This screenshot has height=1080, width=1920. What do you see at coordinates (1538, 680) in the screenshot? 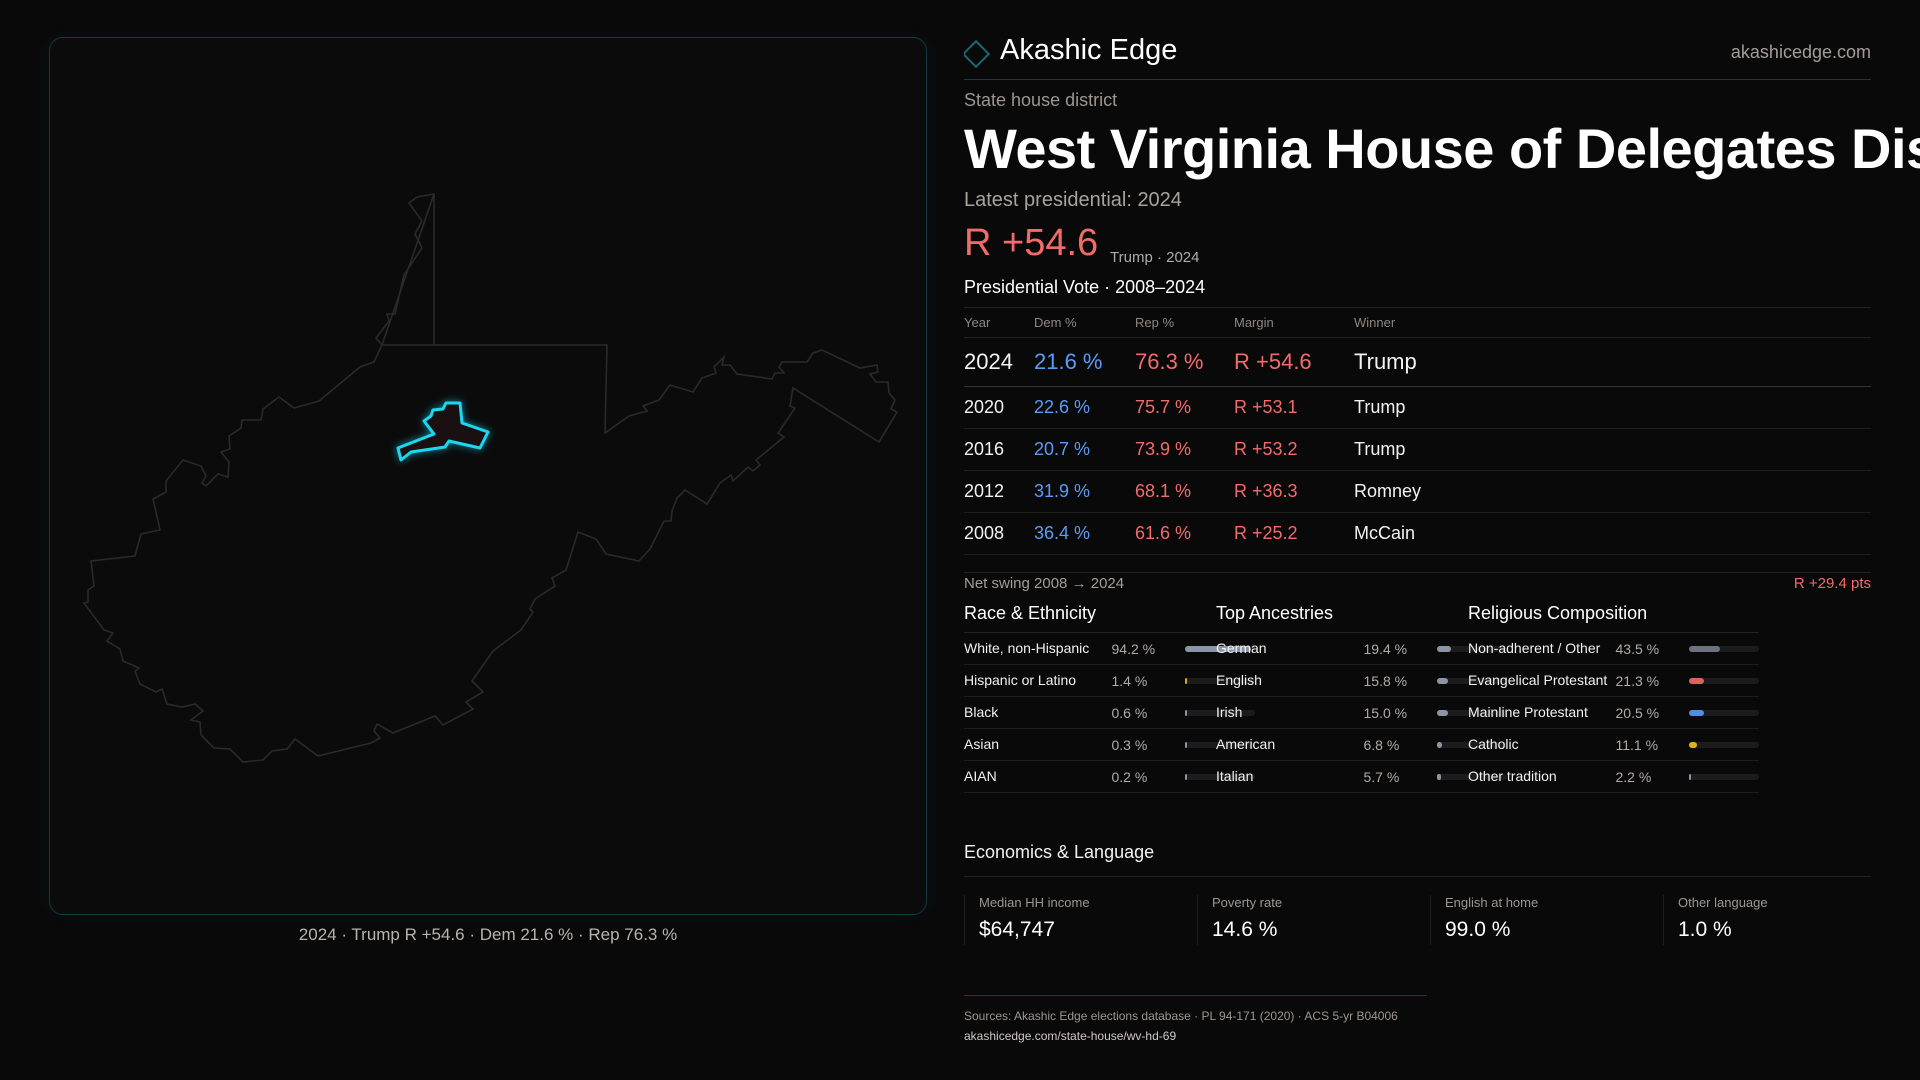
I see `stat-label: Evangelical Protestant` at bounding box center [1538, 680].